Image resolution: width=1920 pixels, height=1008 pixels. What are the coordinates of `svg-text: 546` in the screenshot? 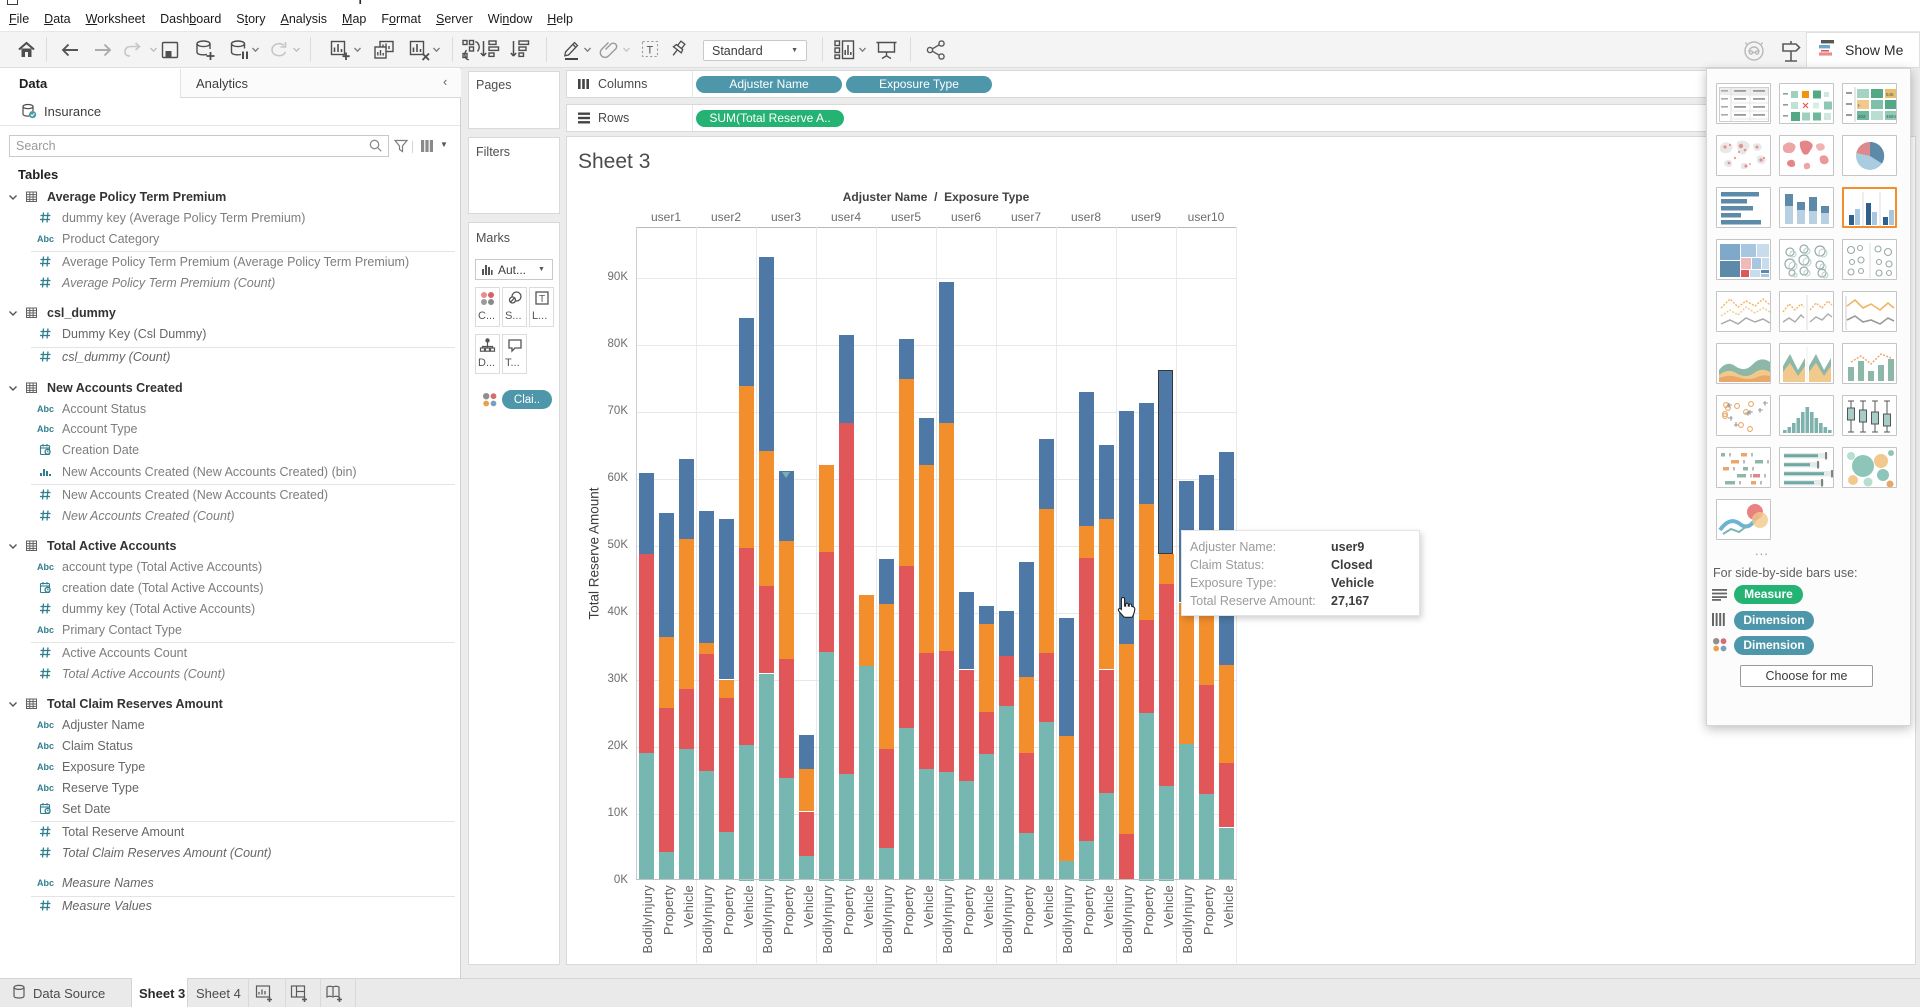 It's located at (1890, 94).